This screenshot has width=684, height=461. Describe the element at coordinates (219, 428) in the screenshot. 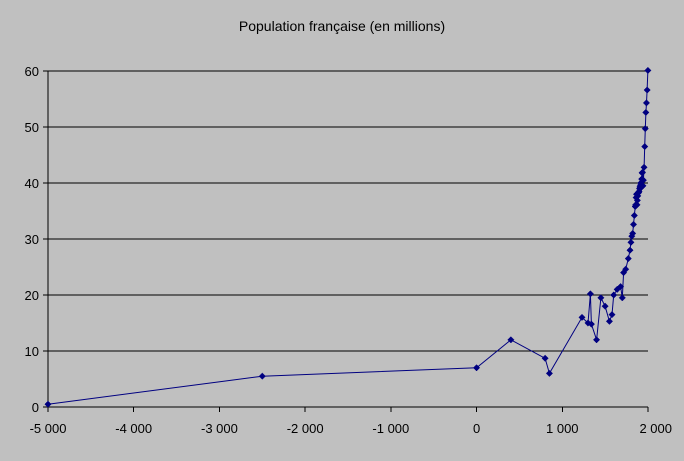

I see `x-tick-label: -3 000` at that location.